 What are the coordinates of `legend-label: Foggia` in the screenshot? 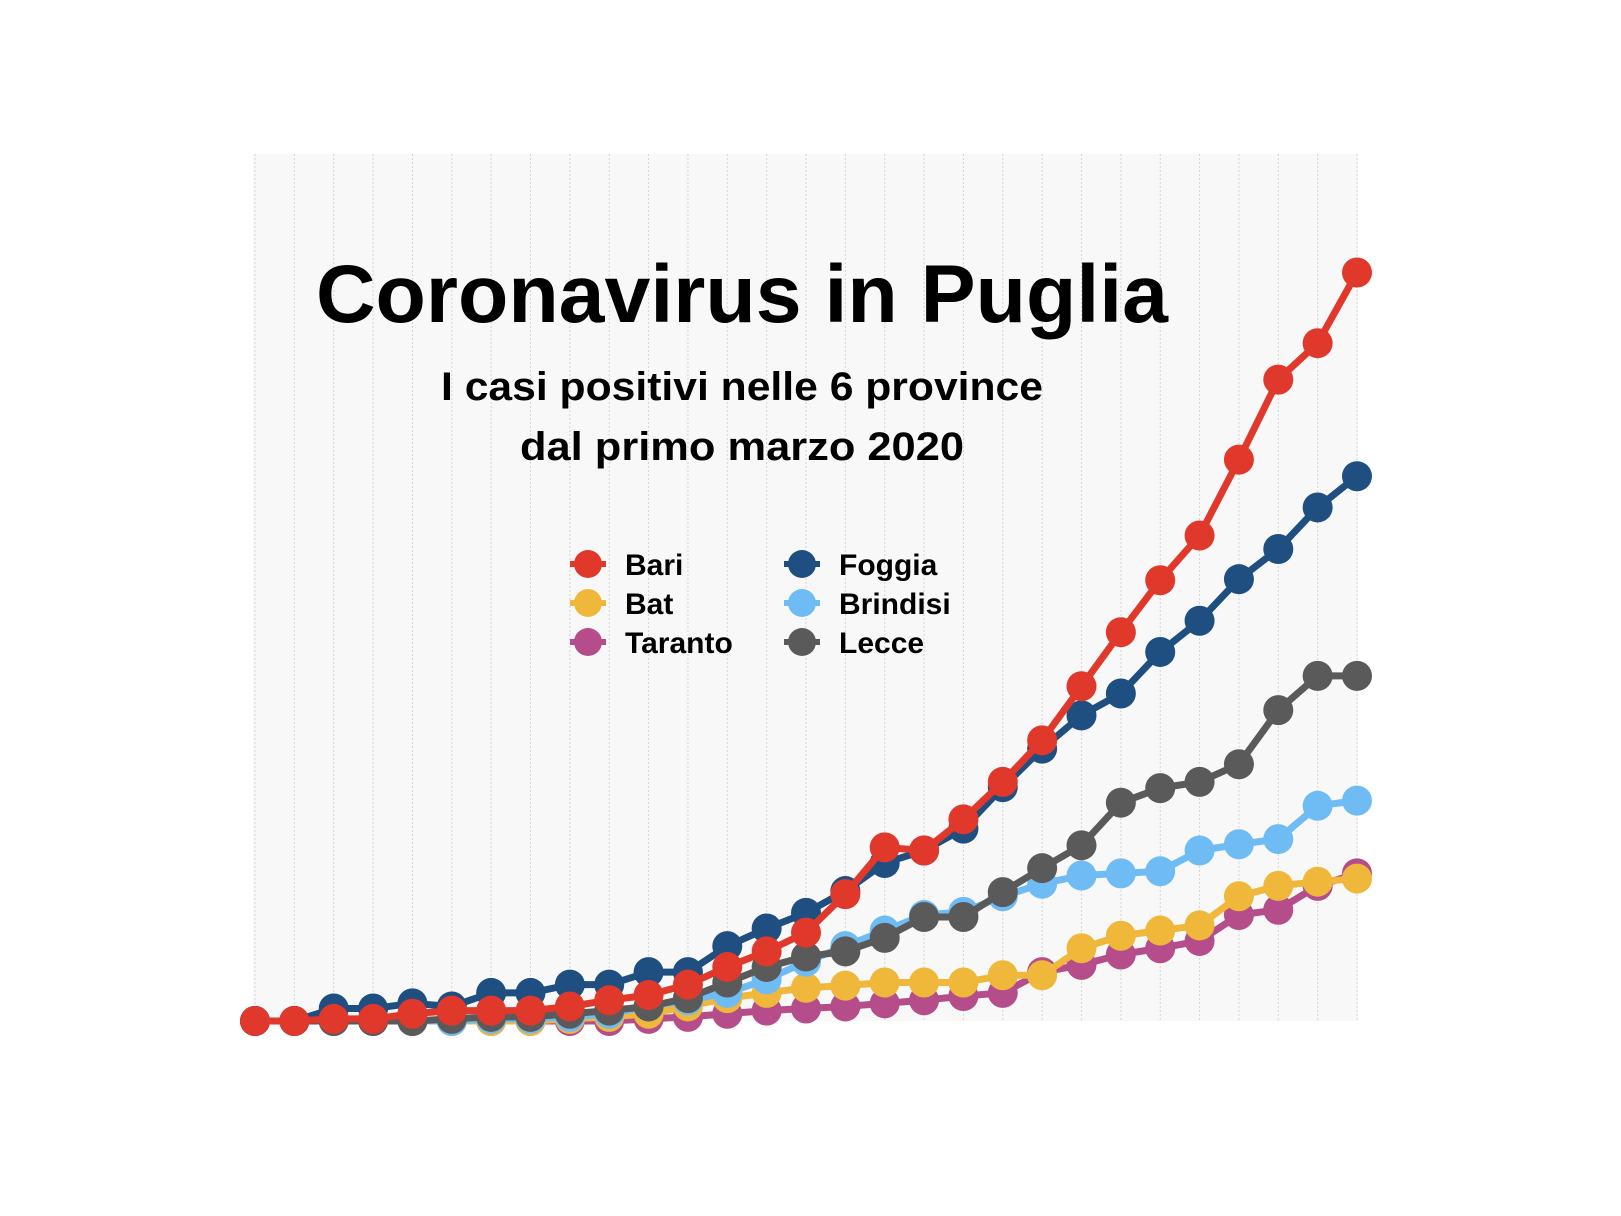 It's located at (888, 565).